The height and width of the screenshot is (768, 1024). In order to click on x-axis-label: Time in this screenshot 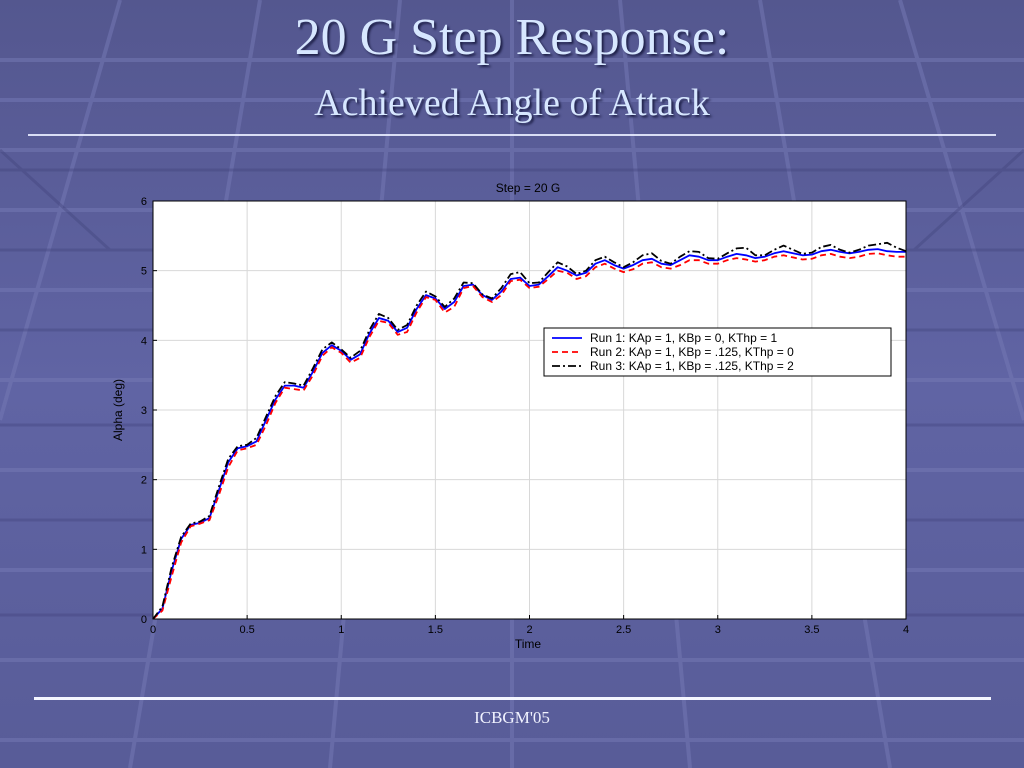, I will do `click(528, 644)`.